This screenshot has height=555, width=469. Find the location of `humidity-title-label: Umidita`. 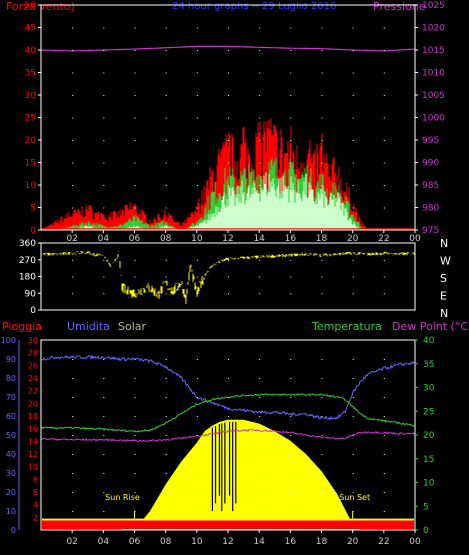

humidity-title-label: Umidita is located at coordinates (88, 326).